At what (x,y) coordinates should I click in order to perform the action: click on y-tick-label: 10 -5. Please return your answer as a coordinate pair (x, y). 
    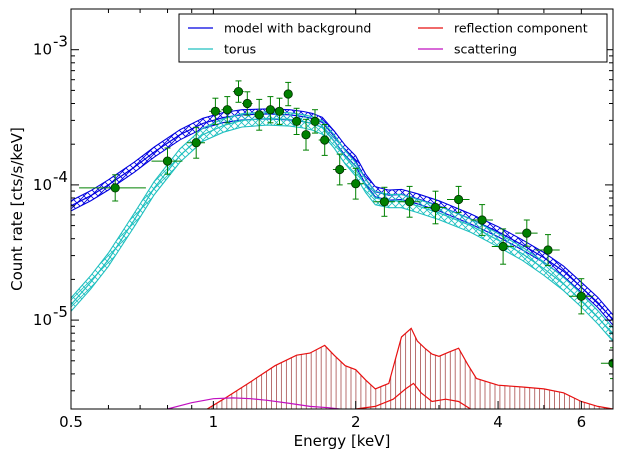
    Looking at the image, I should click on (50, 316).